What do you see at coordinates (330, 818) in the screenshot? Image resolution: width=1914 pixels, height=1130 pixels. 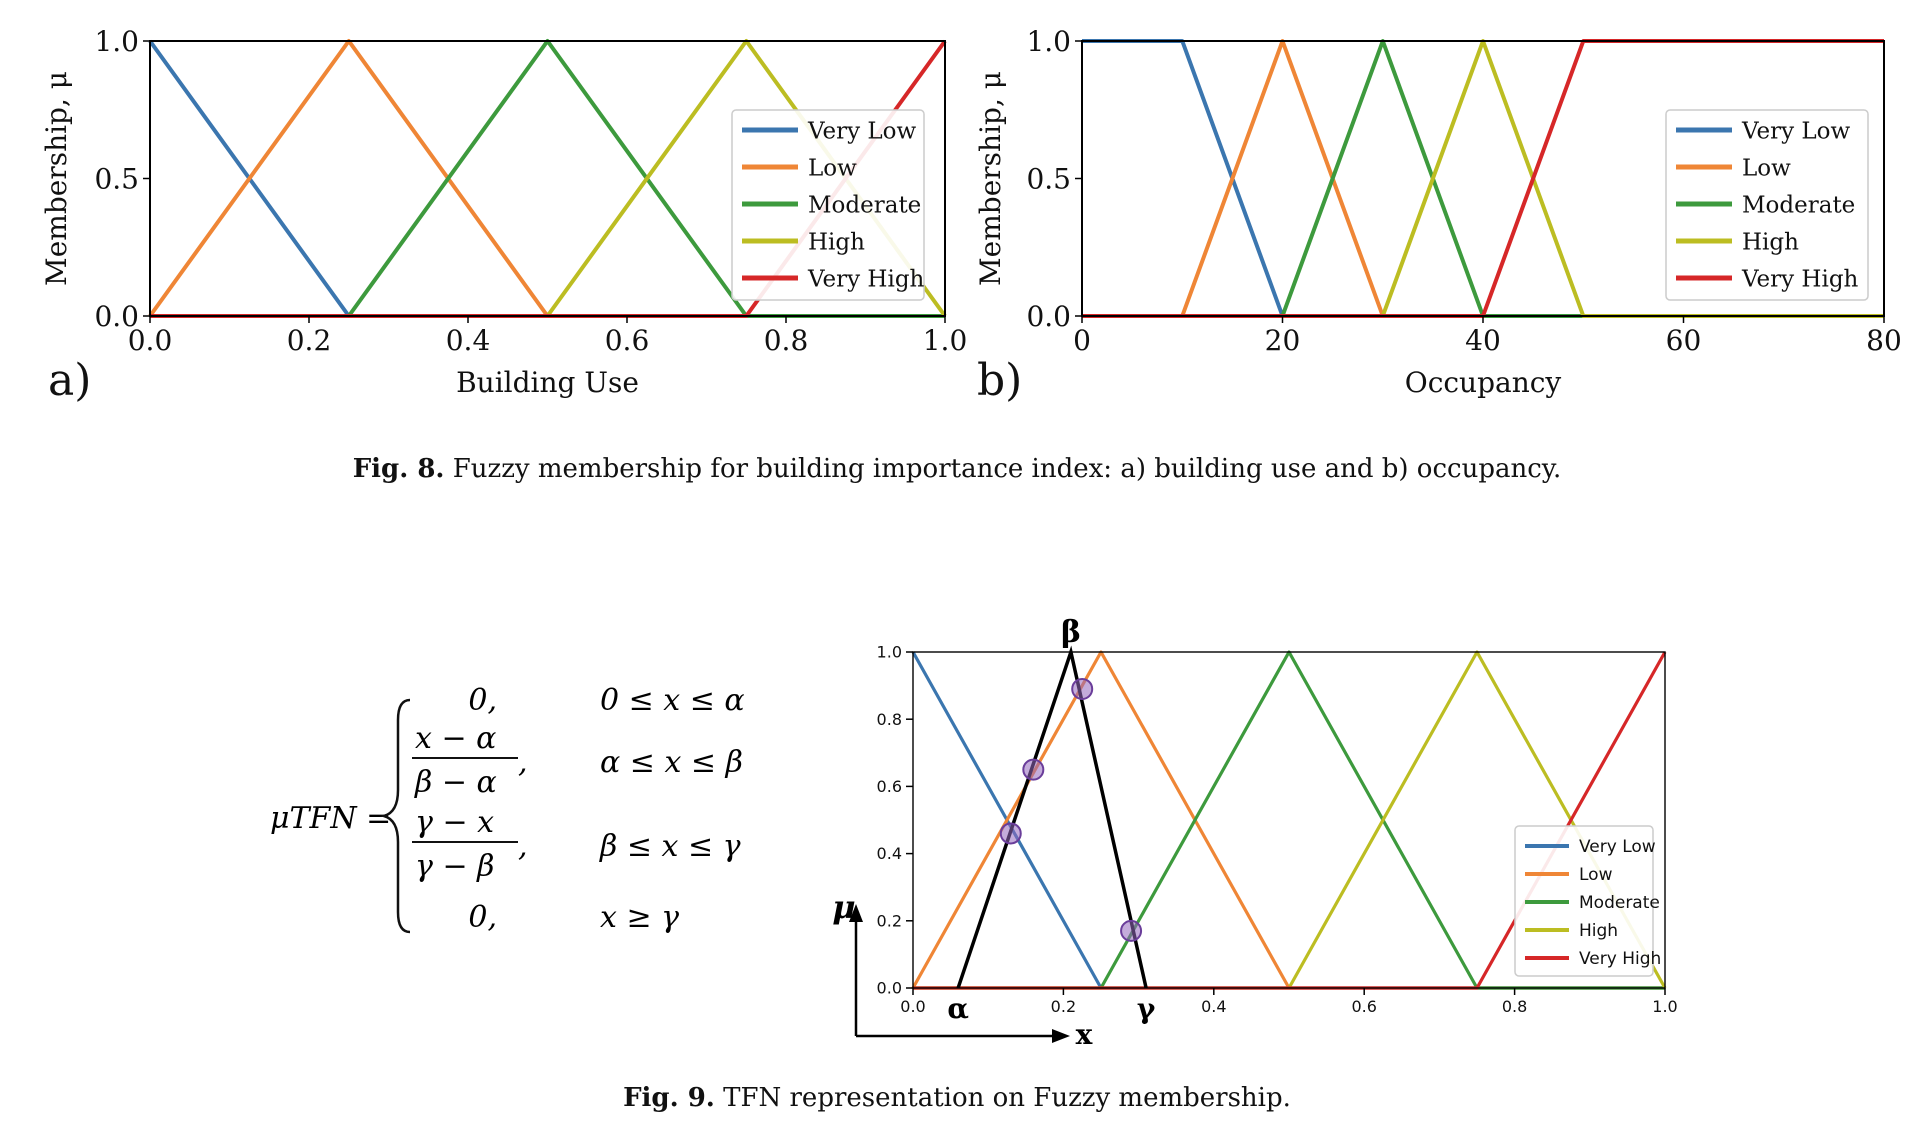 I see `equation-lhs: μTFN =` at bounding box center [330, 818].